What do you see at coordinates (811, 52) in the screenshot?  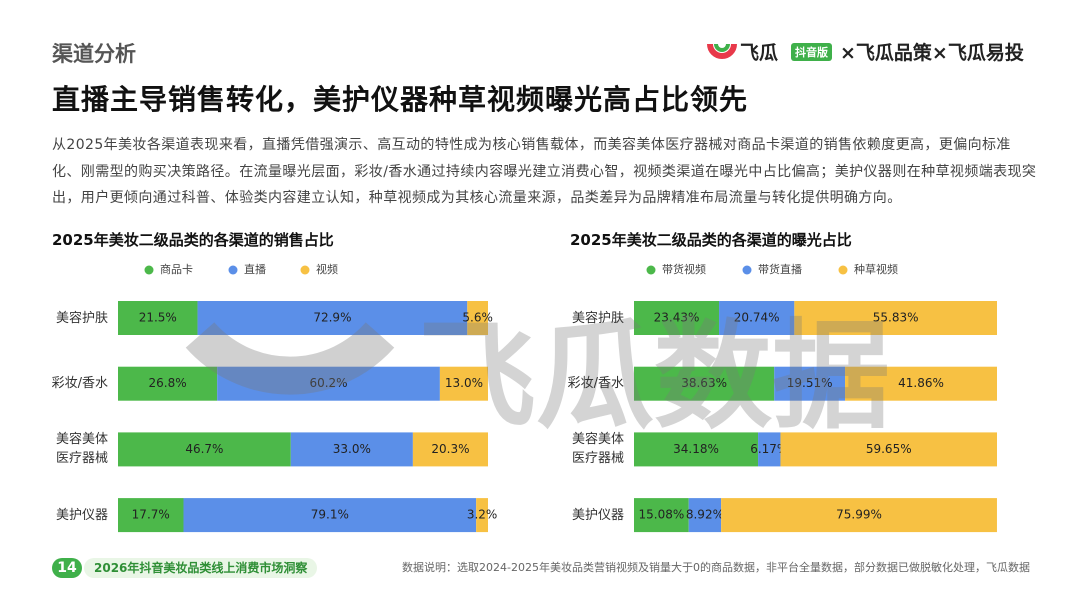 I see `logo-edition: 抖音版` at bounding box center [811, 52].